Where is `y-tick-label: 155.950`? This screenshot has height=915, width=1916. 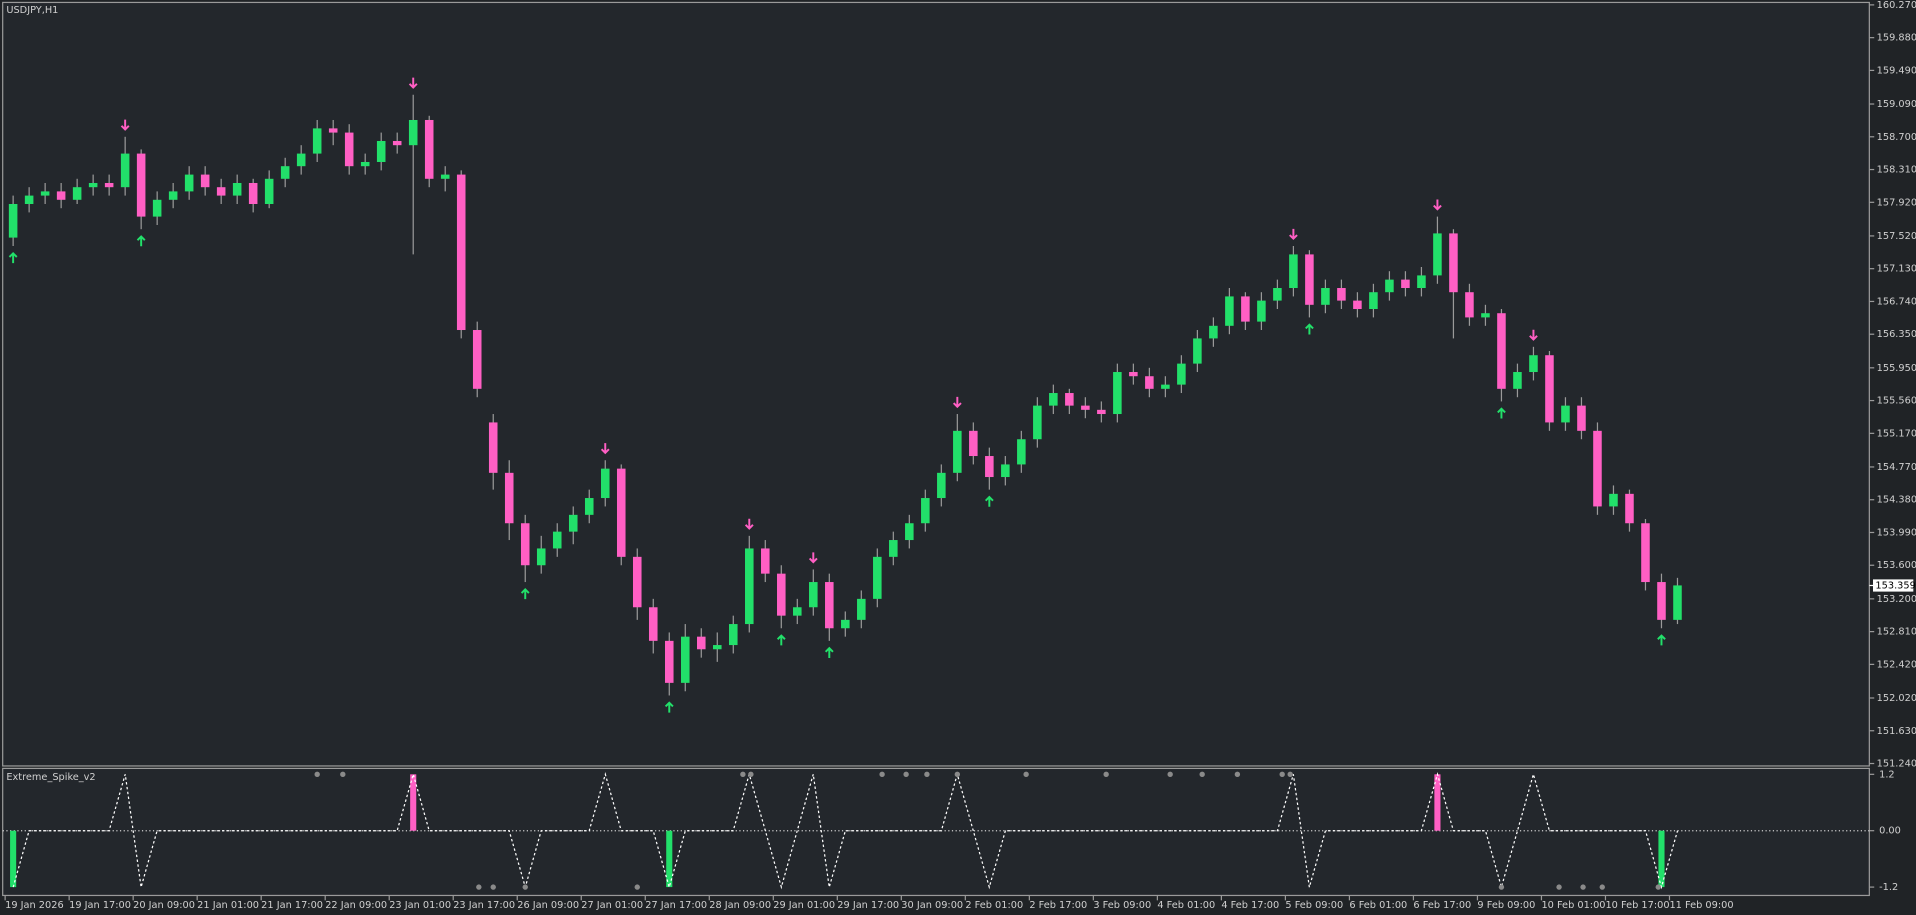 y-tick-label: 155.950 is located at coordinates (1896, 368).